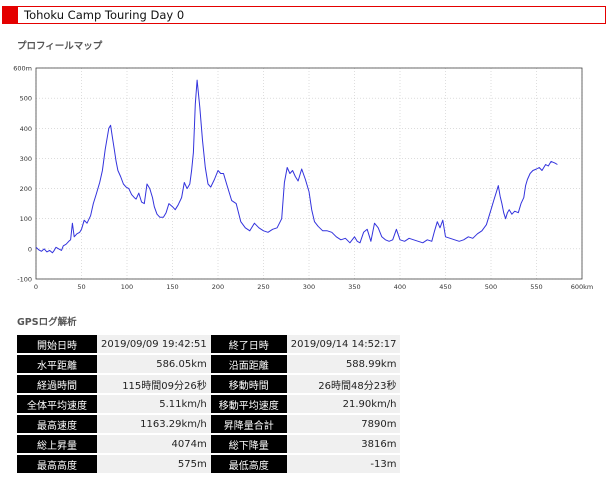 This screenshot has width=610, height=480. What do you see at coordinates (343, 364) in the screenshot?
I see `gps-value: 588.99km` at bounding box center [343, 364].